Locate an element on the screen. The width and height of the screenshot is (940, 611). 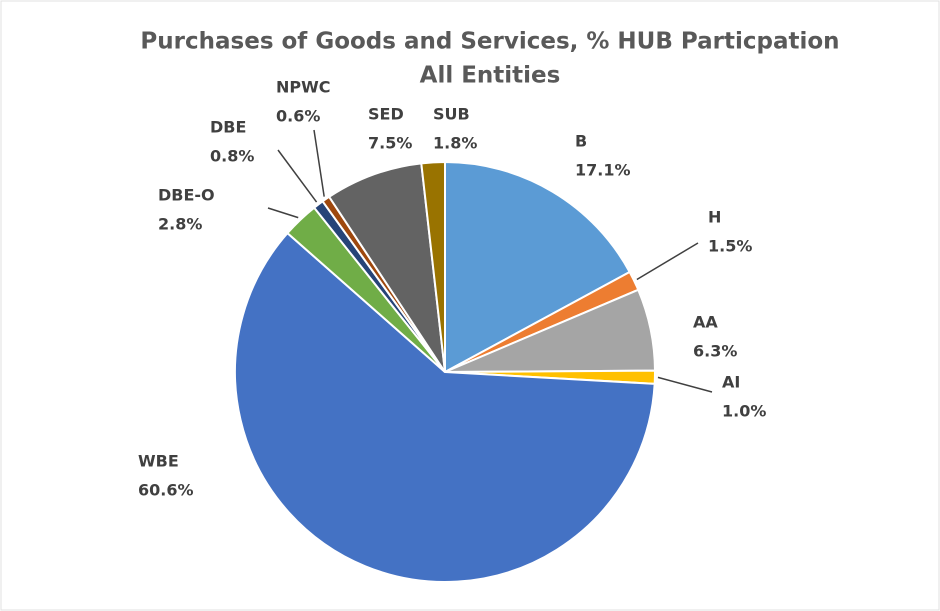
slice-label: AA is located at coordinates (705, 322).